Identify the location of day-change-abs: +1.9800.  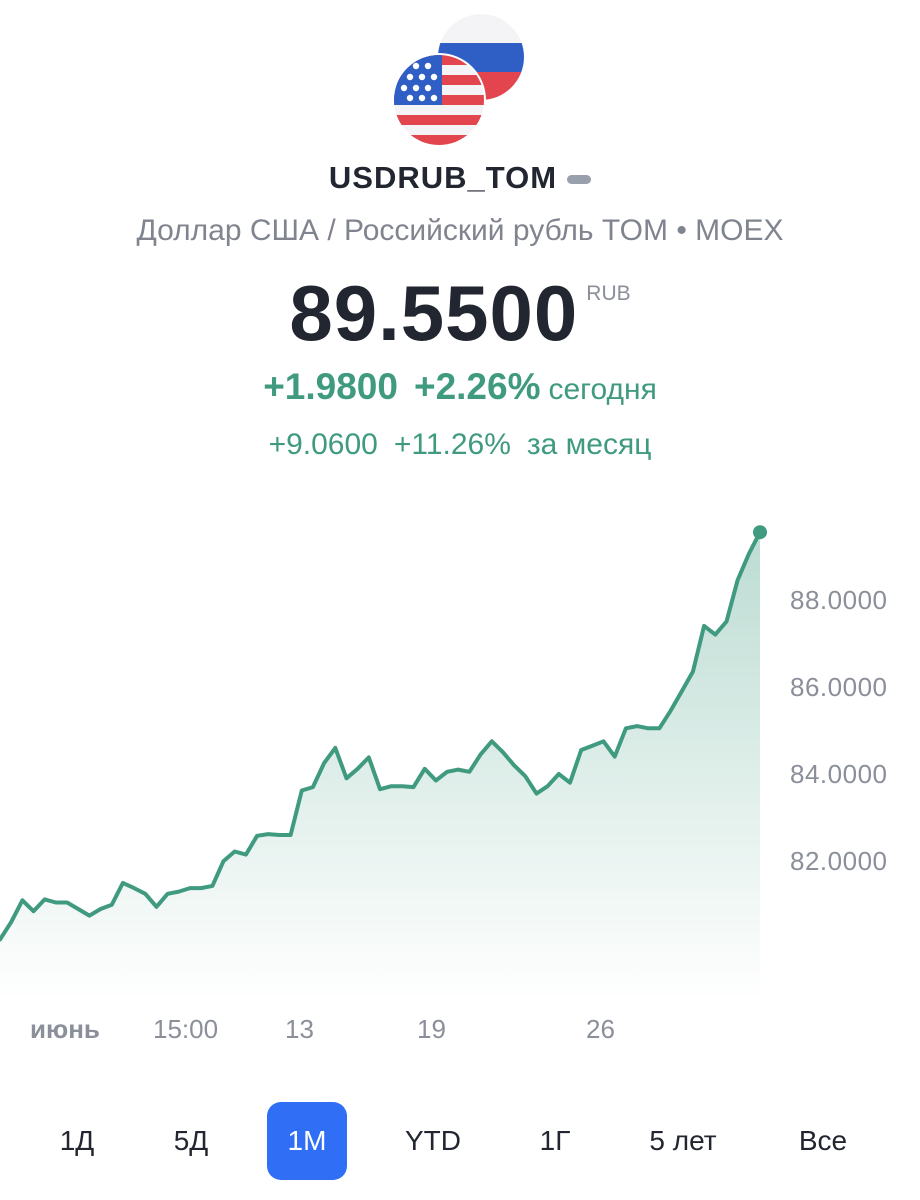
(330, 386).